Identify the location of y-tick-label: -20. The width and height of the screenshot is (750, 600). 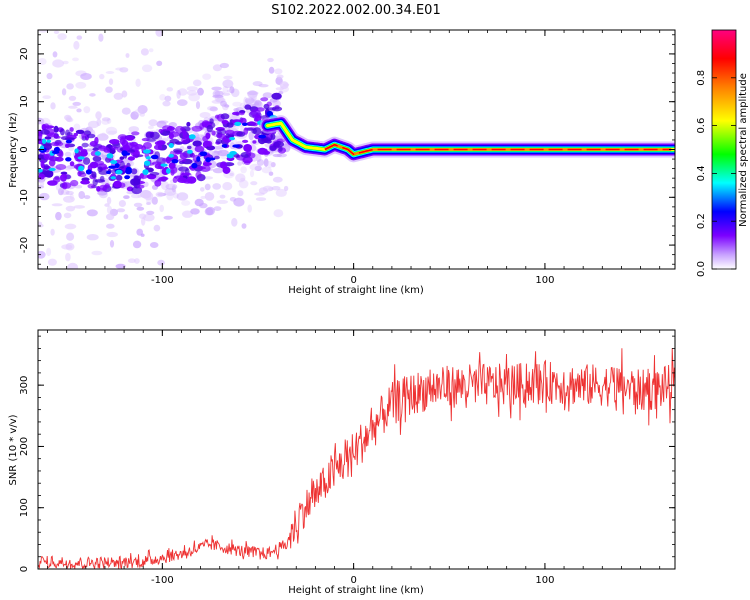
(24, 245).